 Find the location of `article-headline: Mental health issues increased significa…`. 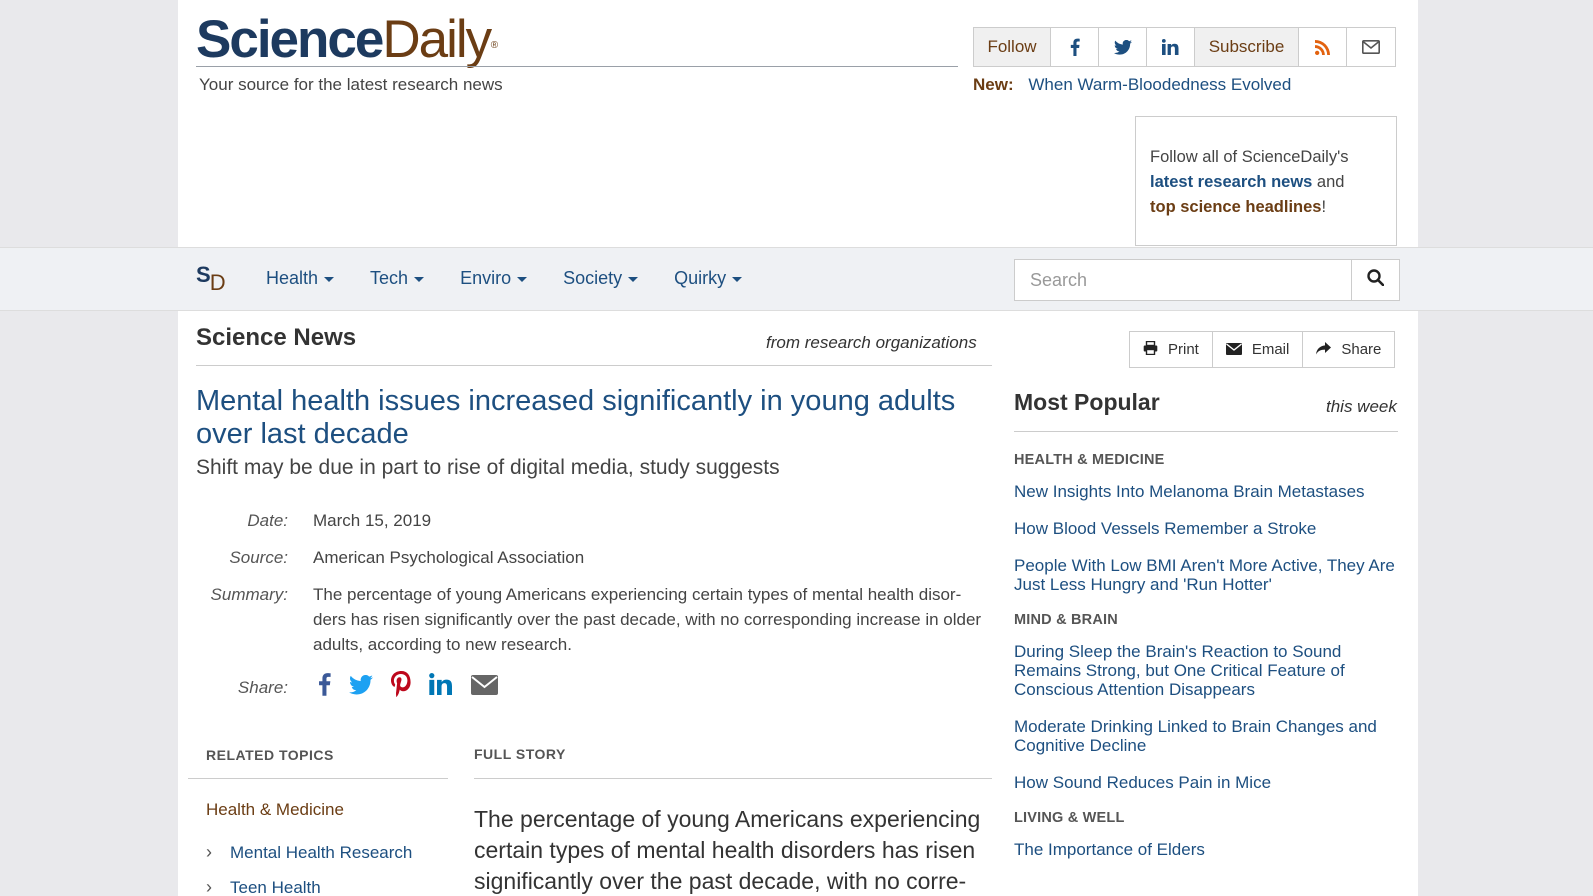

article-headline: Mental health issues increased significa… is located at coordinates (576, 417).